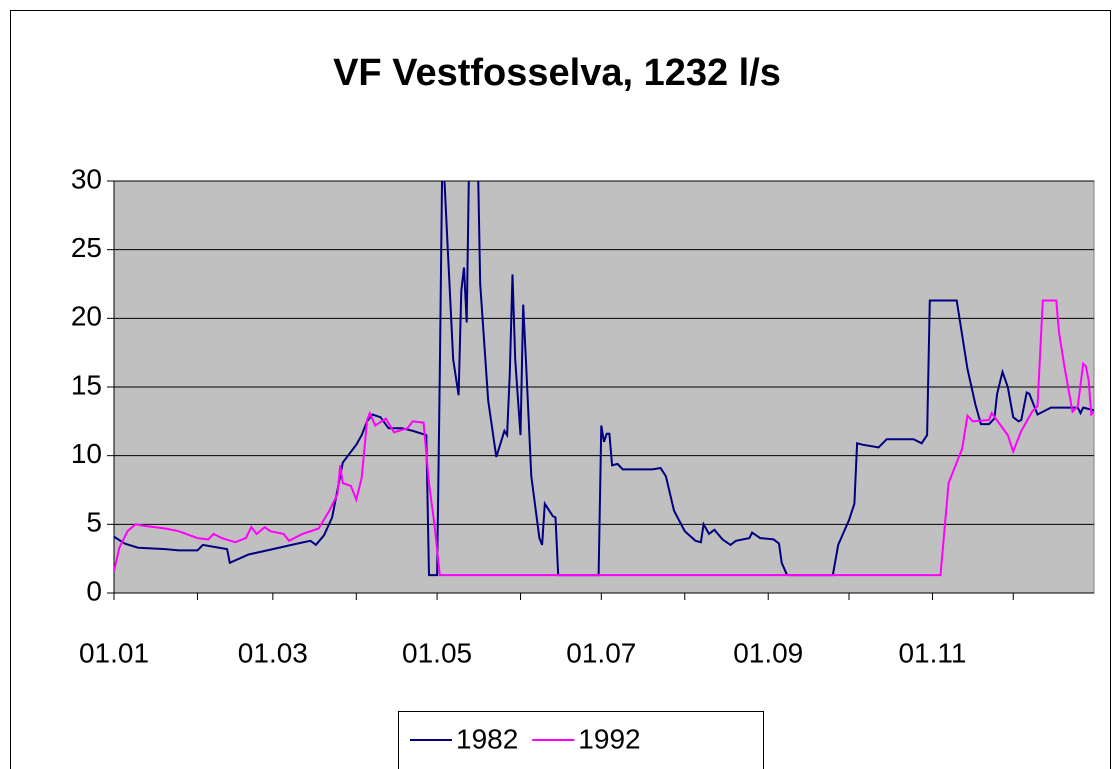 The image size is (1112, 769). I want to click on x-tick-label: 01.05, so click(437, 652).